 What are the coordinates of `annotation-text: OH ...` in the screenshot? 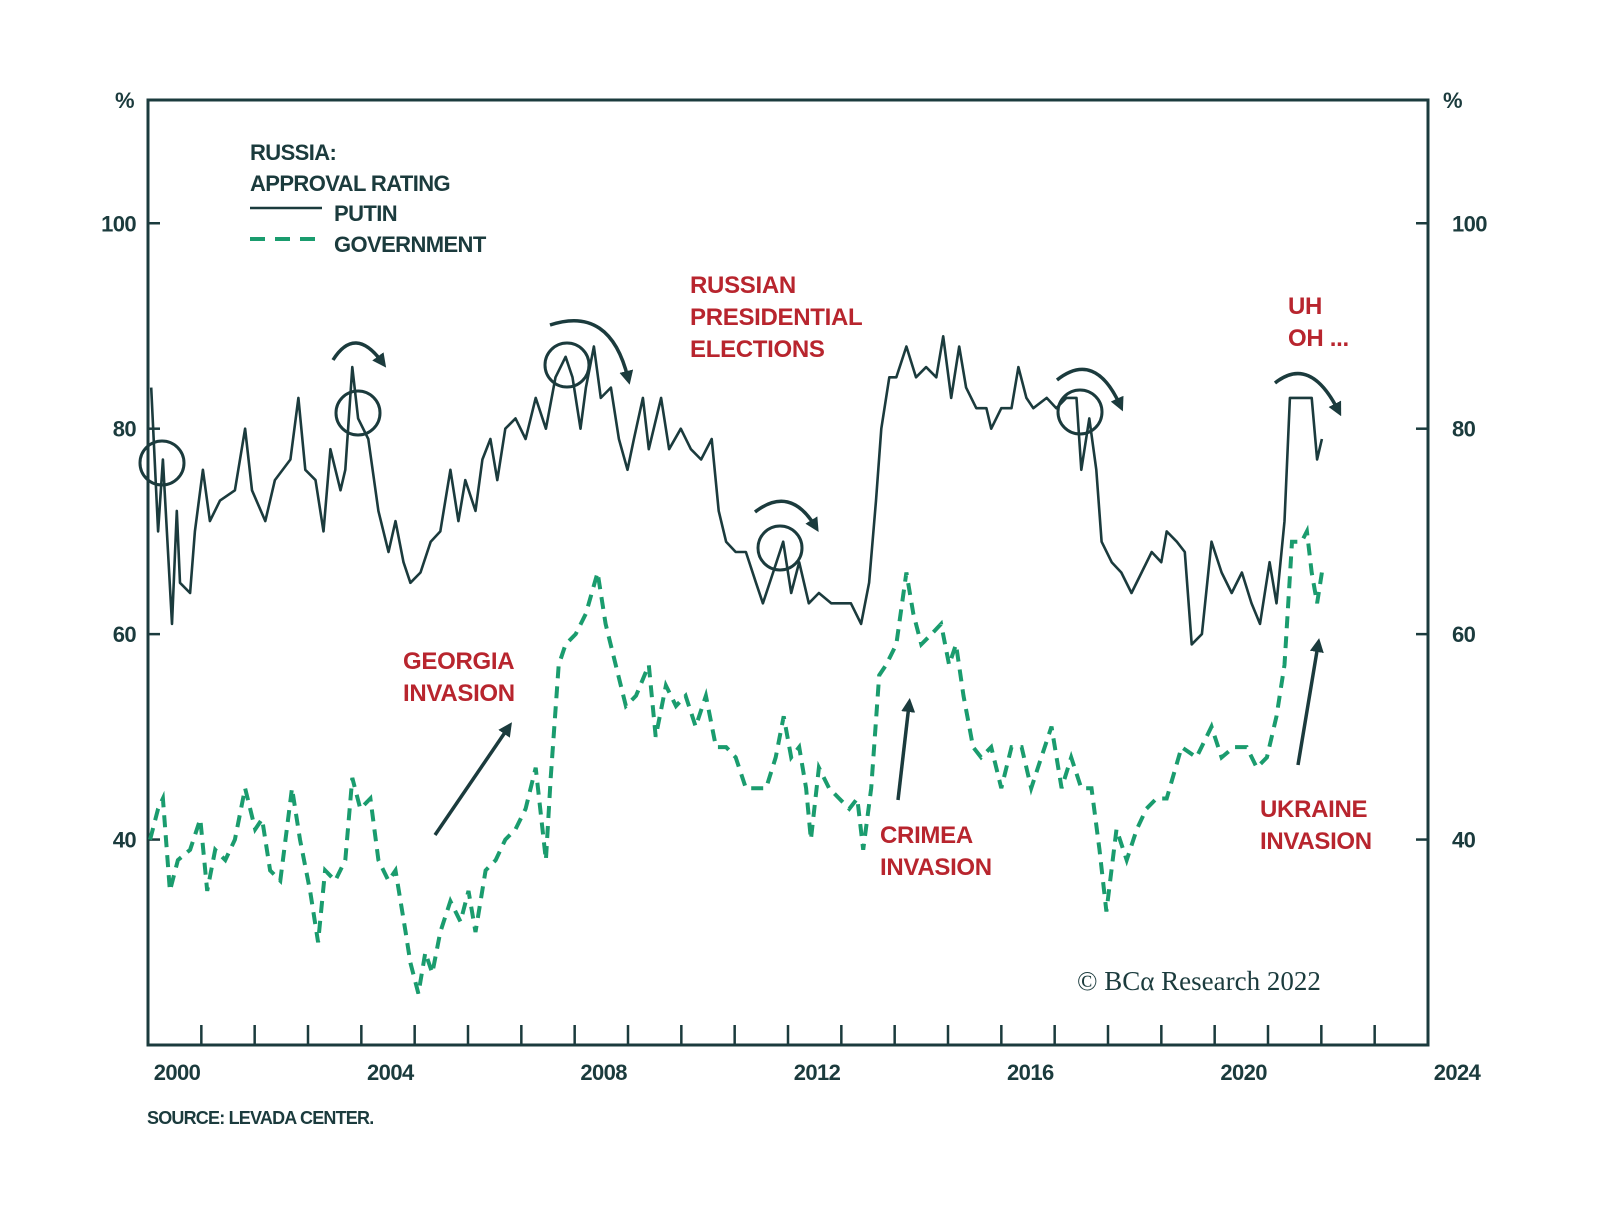 It's located at (1318, 338).